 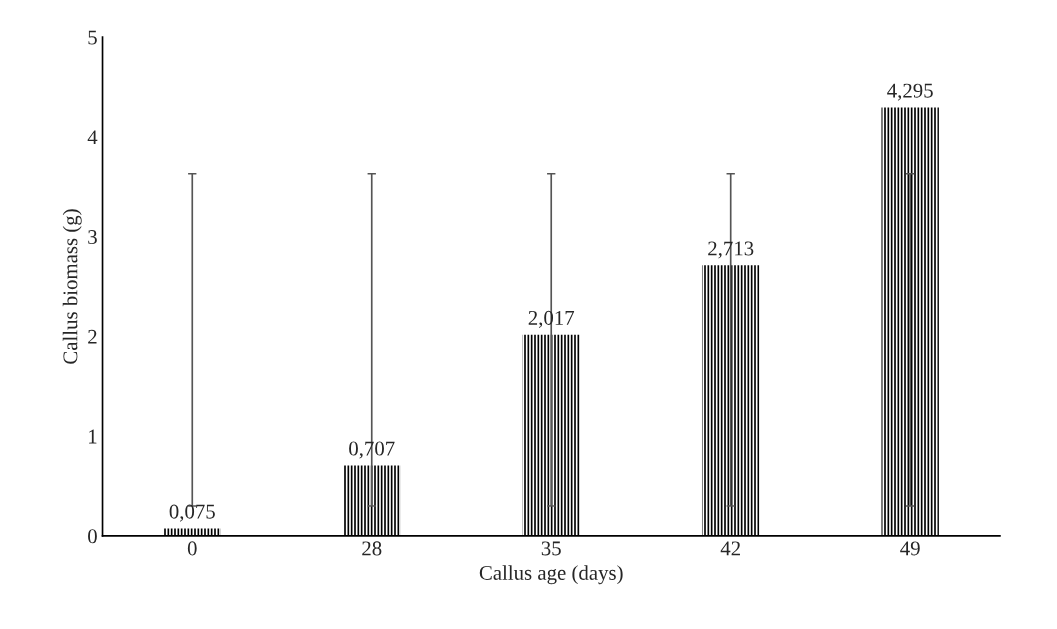 What do you see at coordinates (92, 336) in the screenshot?
I see `y-tick-label: 2` at bounding box center [92, 336].